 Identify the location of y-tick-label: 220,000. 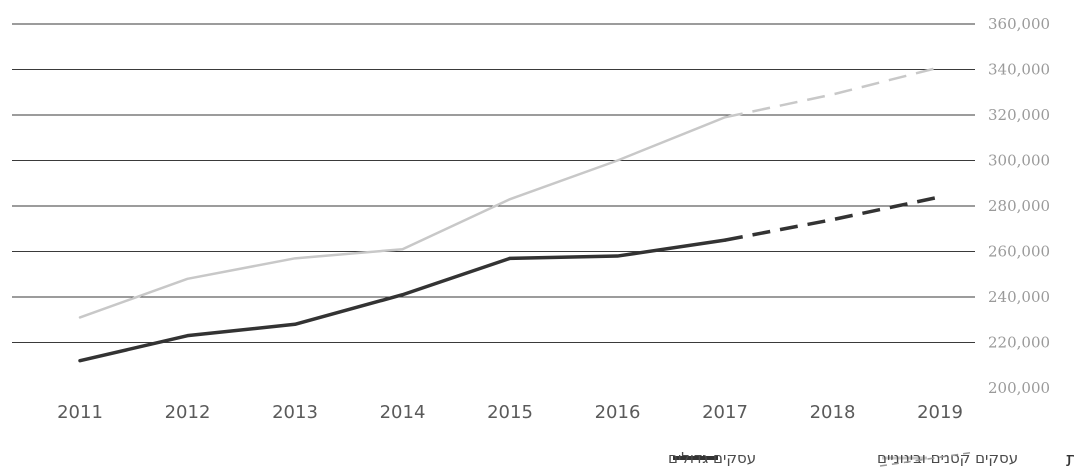
(1019, 343).